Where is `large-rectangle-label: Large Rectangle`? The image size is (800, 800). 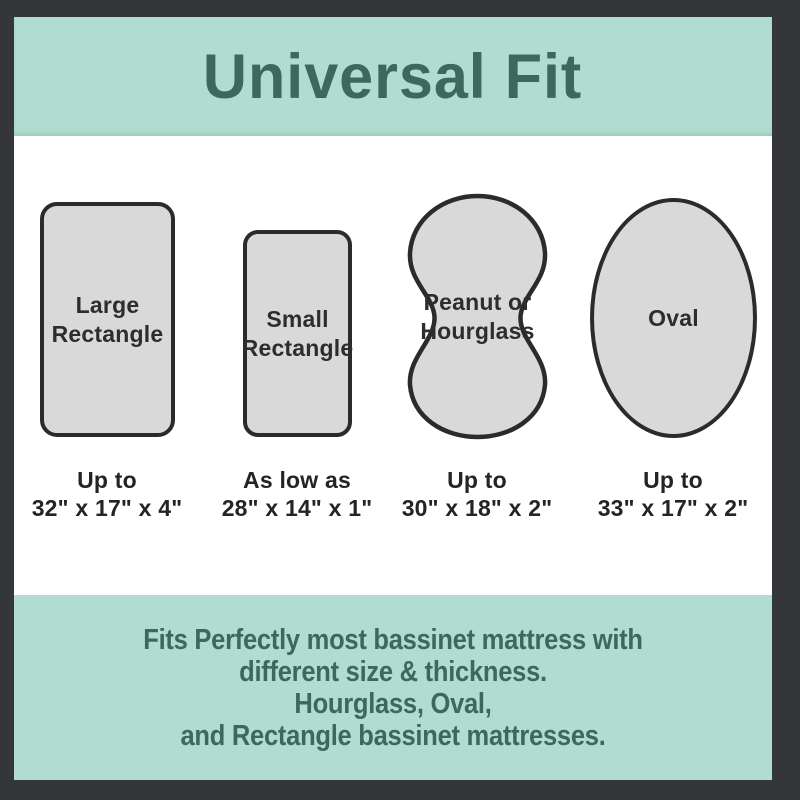 large-rectangle-label: Large Rectangle is located at coordinates (107, 319).